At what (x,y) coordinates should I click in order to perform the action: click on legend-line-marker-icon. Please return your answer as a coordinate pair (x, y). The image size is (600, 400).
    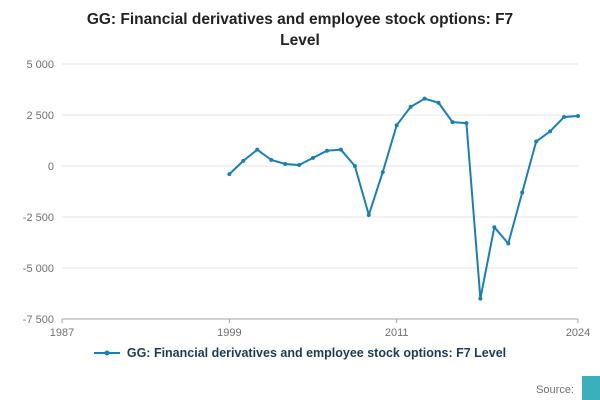
    Looking at the image, I should click on (106, 353).